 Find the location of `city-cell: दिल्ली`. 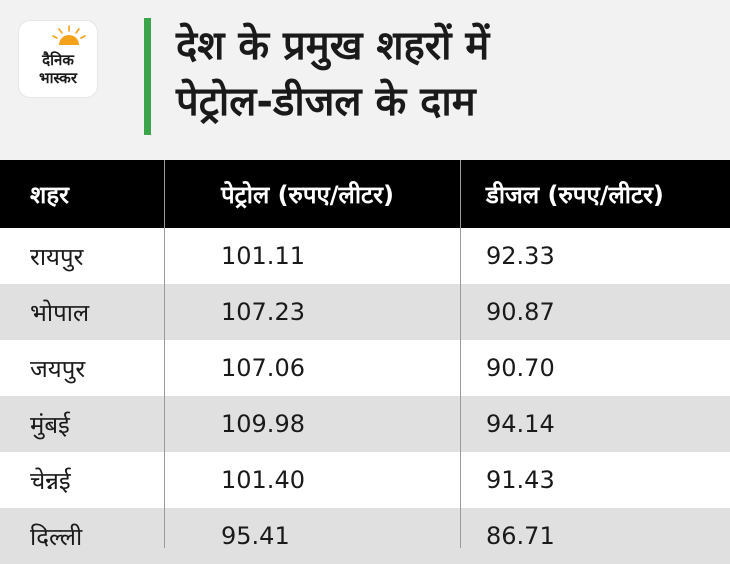

city-cell: दिल्ली is located at coordinates (56, 536).